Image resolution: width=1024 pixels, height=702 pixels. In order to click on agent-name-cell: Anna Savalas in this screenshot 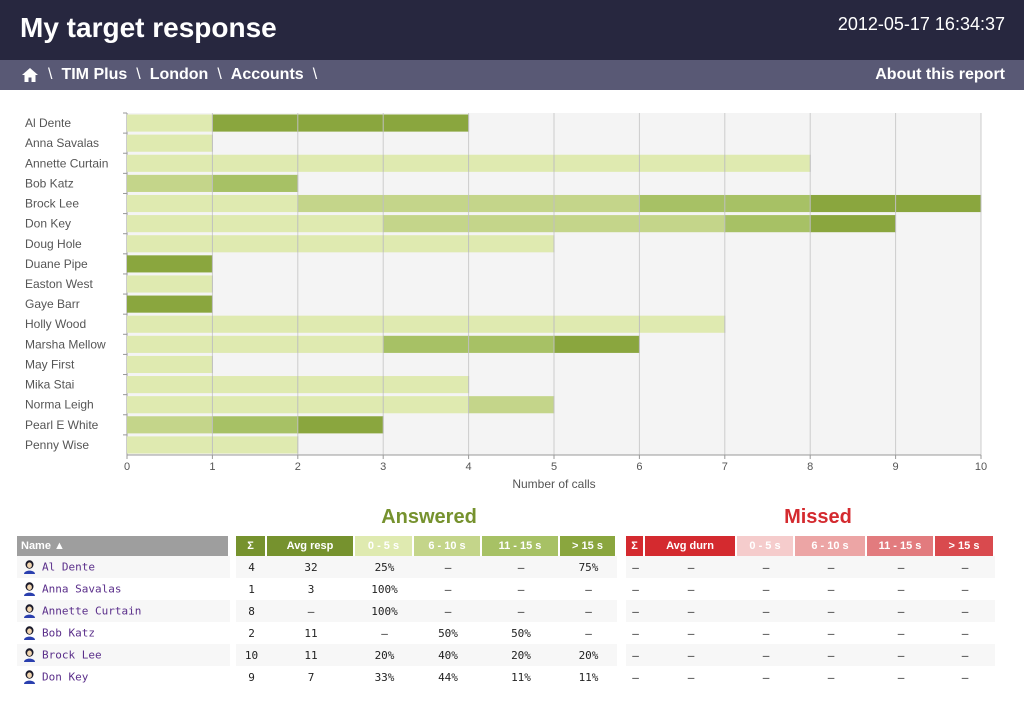, I will do `click(123, 589)`.